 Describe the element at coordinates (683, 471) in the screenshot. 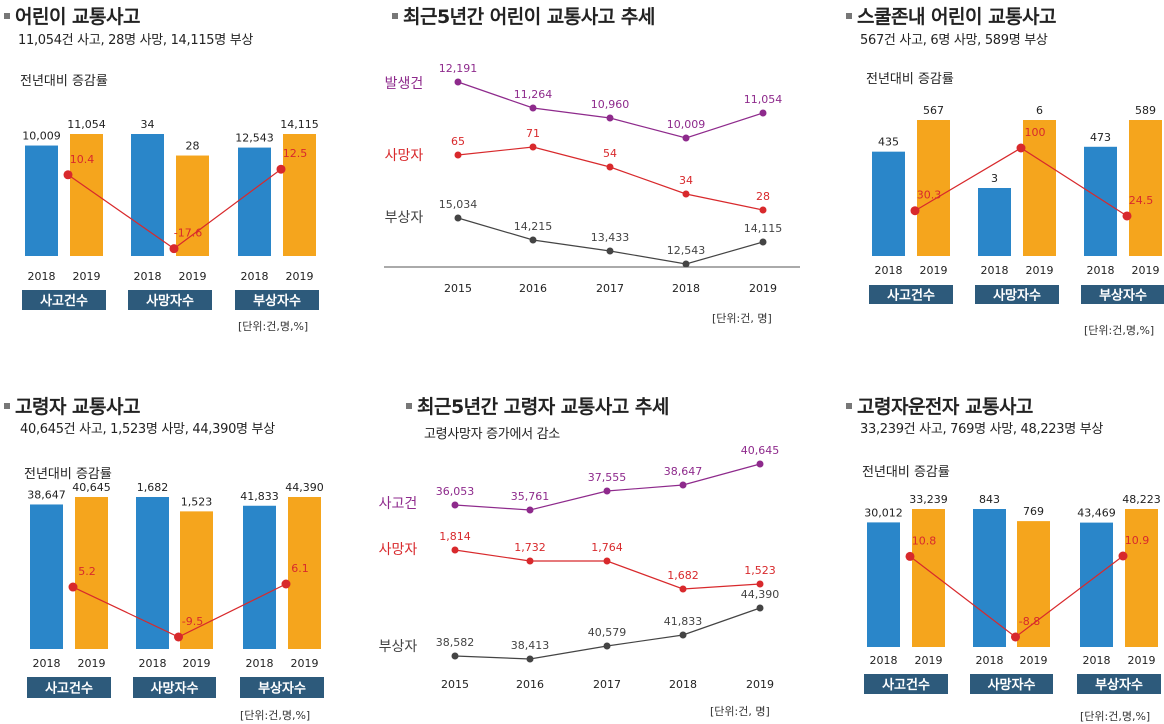

I see `point-value-label: 38,647` at that location.